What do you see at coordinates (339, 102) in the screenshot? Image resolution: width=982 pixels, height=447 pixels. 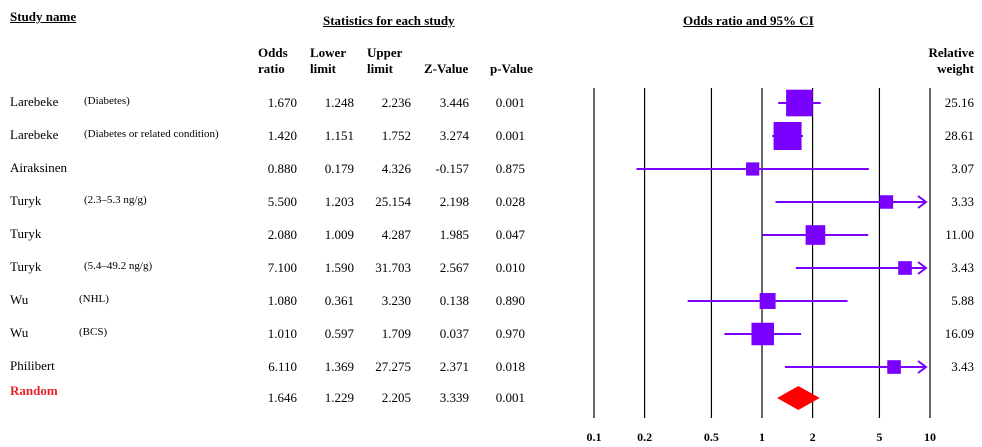 I see `lower-limit-value: 1.248` at bounding box center [339, 102].